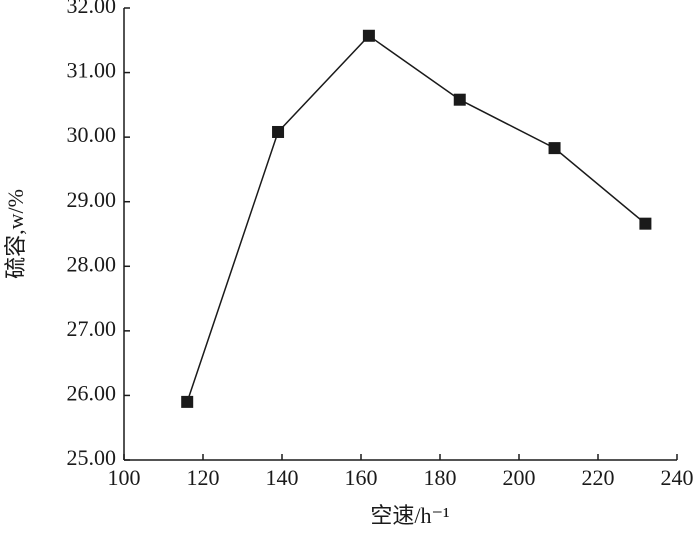 The width and height of the screenshot is (700, 537). Describe the element at coordinates (92, 9) in the screenshot. I see `y-tick-label: 32.00` at that location.